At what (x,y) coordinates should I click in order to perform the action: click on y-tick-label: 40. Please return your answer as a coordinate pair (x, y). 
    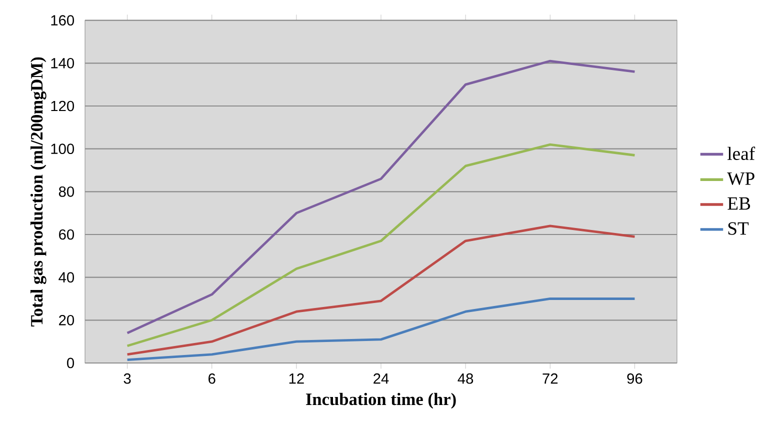
    Looking at the image, I should click on (66, 277).